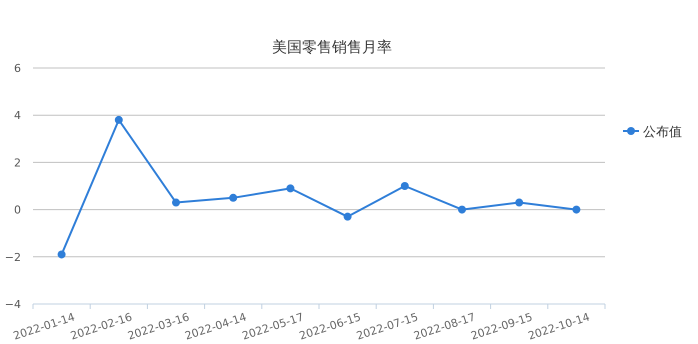  What do you see at coordinates (17, 115) in the screenshot?
I see `y-tick-label: 4` at bounding box center [17, 115].